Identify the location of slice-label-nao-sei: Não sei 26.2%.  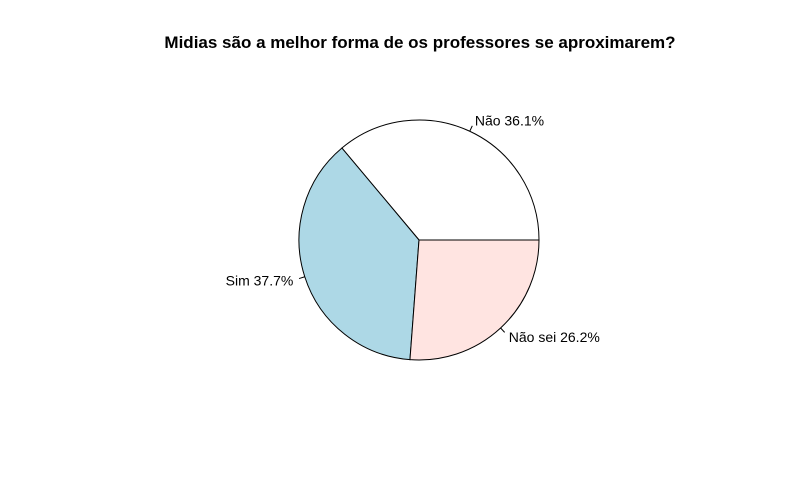
(554, 337).